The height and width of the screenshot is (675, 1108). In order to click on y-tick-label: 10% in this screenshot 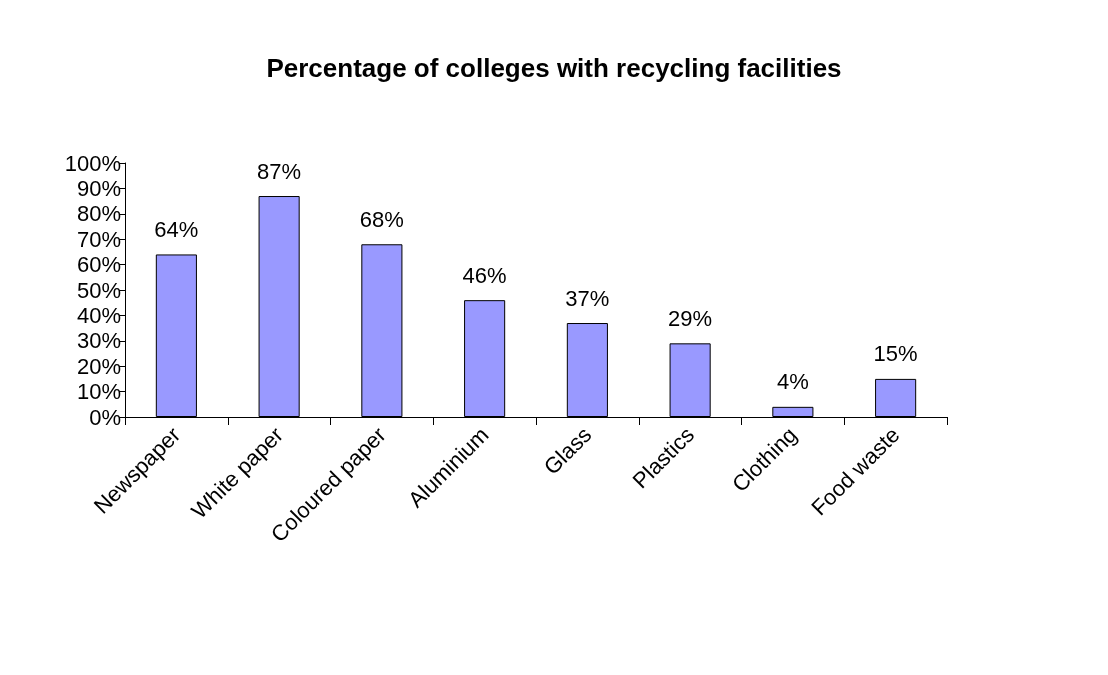, I will do `click(98, 392)`.